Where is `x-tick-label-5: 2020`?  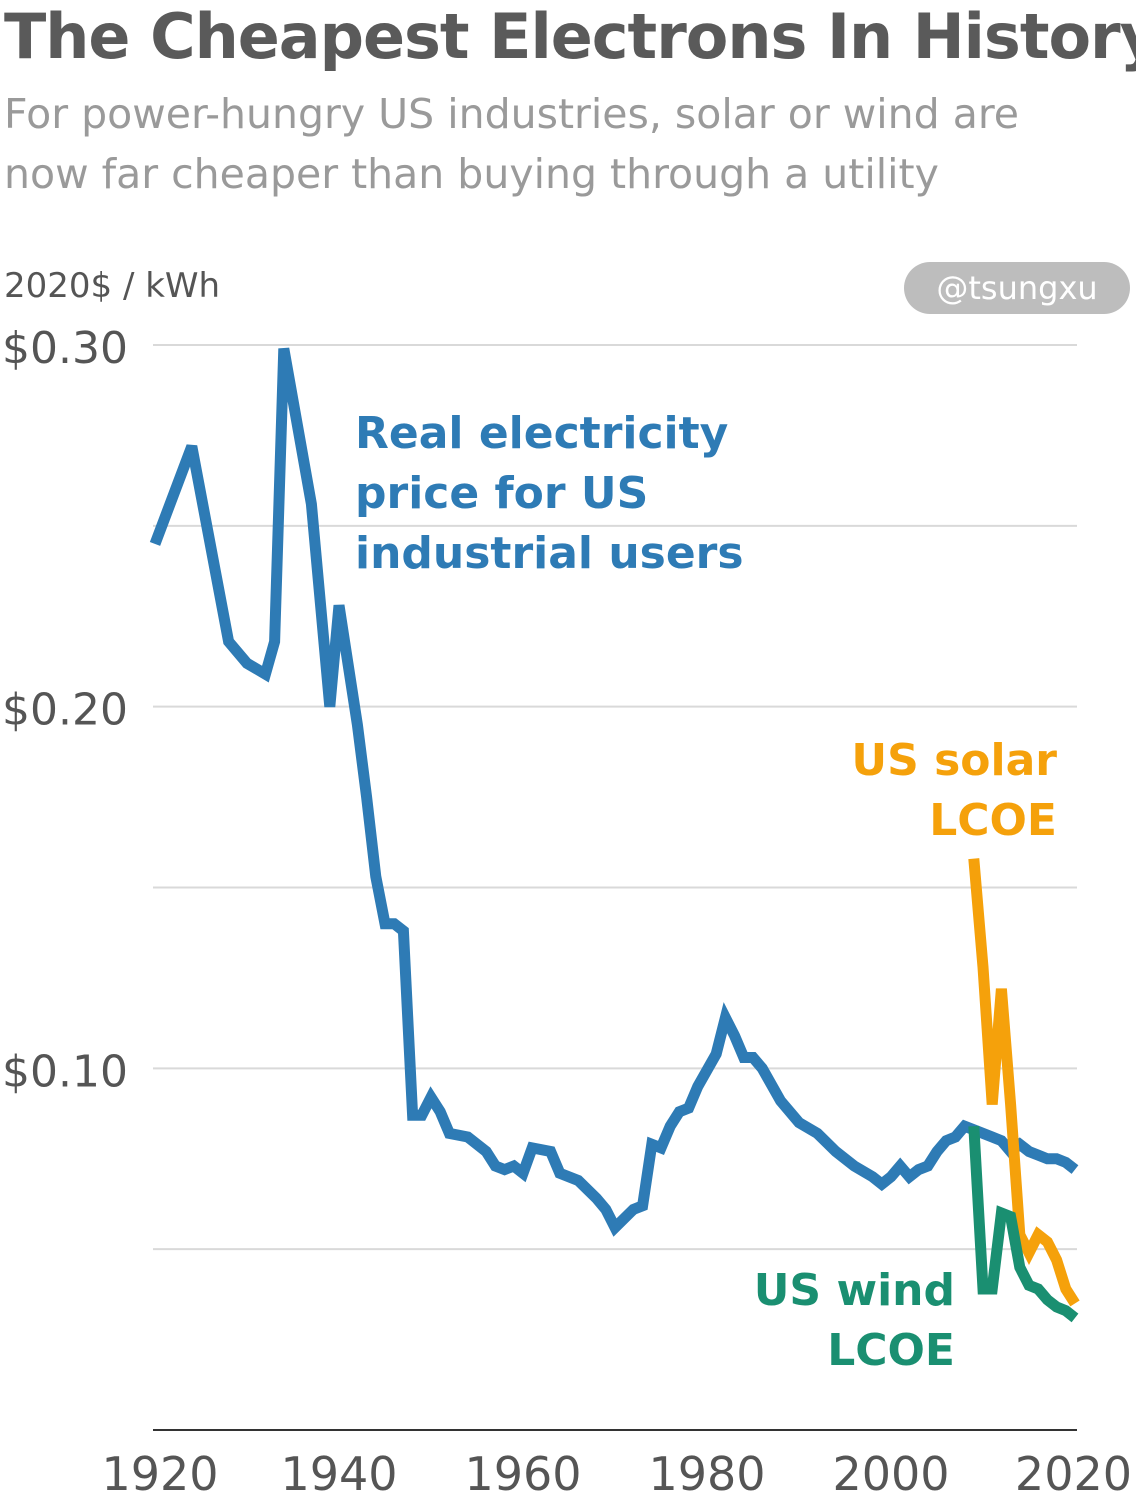 x-tick-label-5: 2020 is located at coordinates (1073, 1473).